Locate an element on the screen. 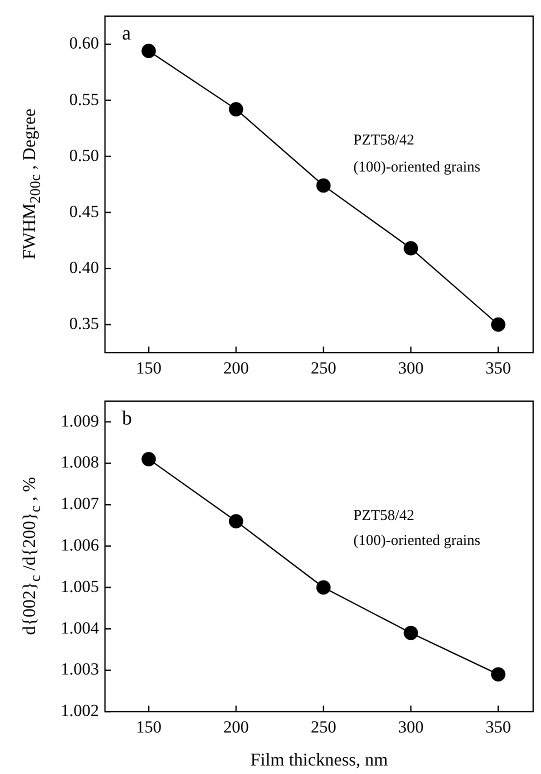 This screenshot has width=541, height=774. annotation: b is located at coordinates (127, 418).